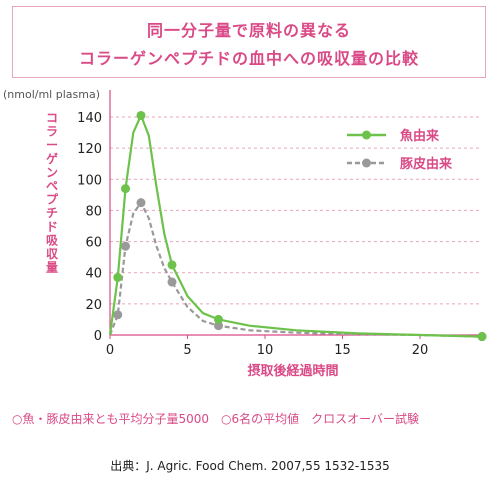  What do you see at coordinates (93, 211) in the screenshot?
I see `y-tick-label: 80` at bounding box center [93, 211].